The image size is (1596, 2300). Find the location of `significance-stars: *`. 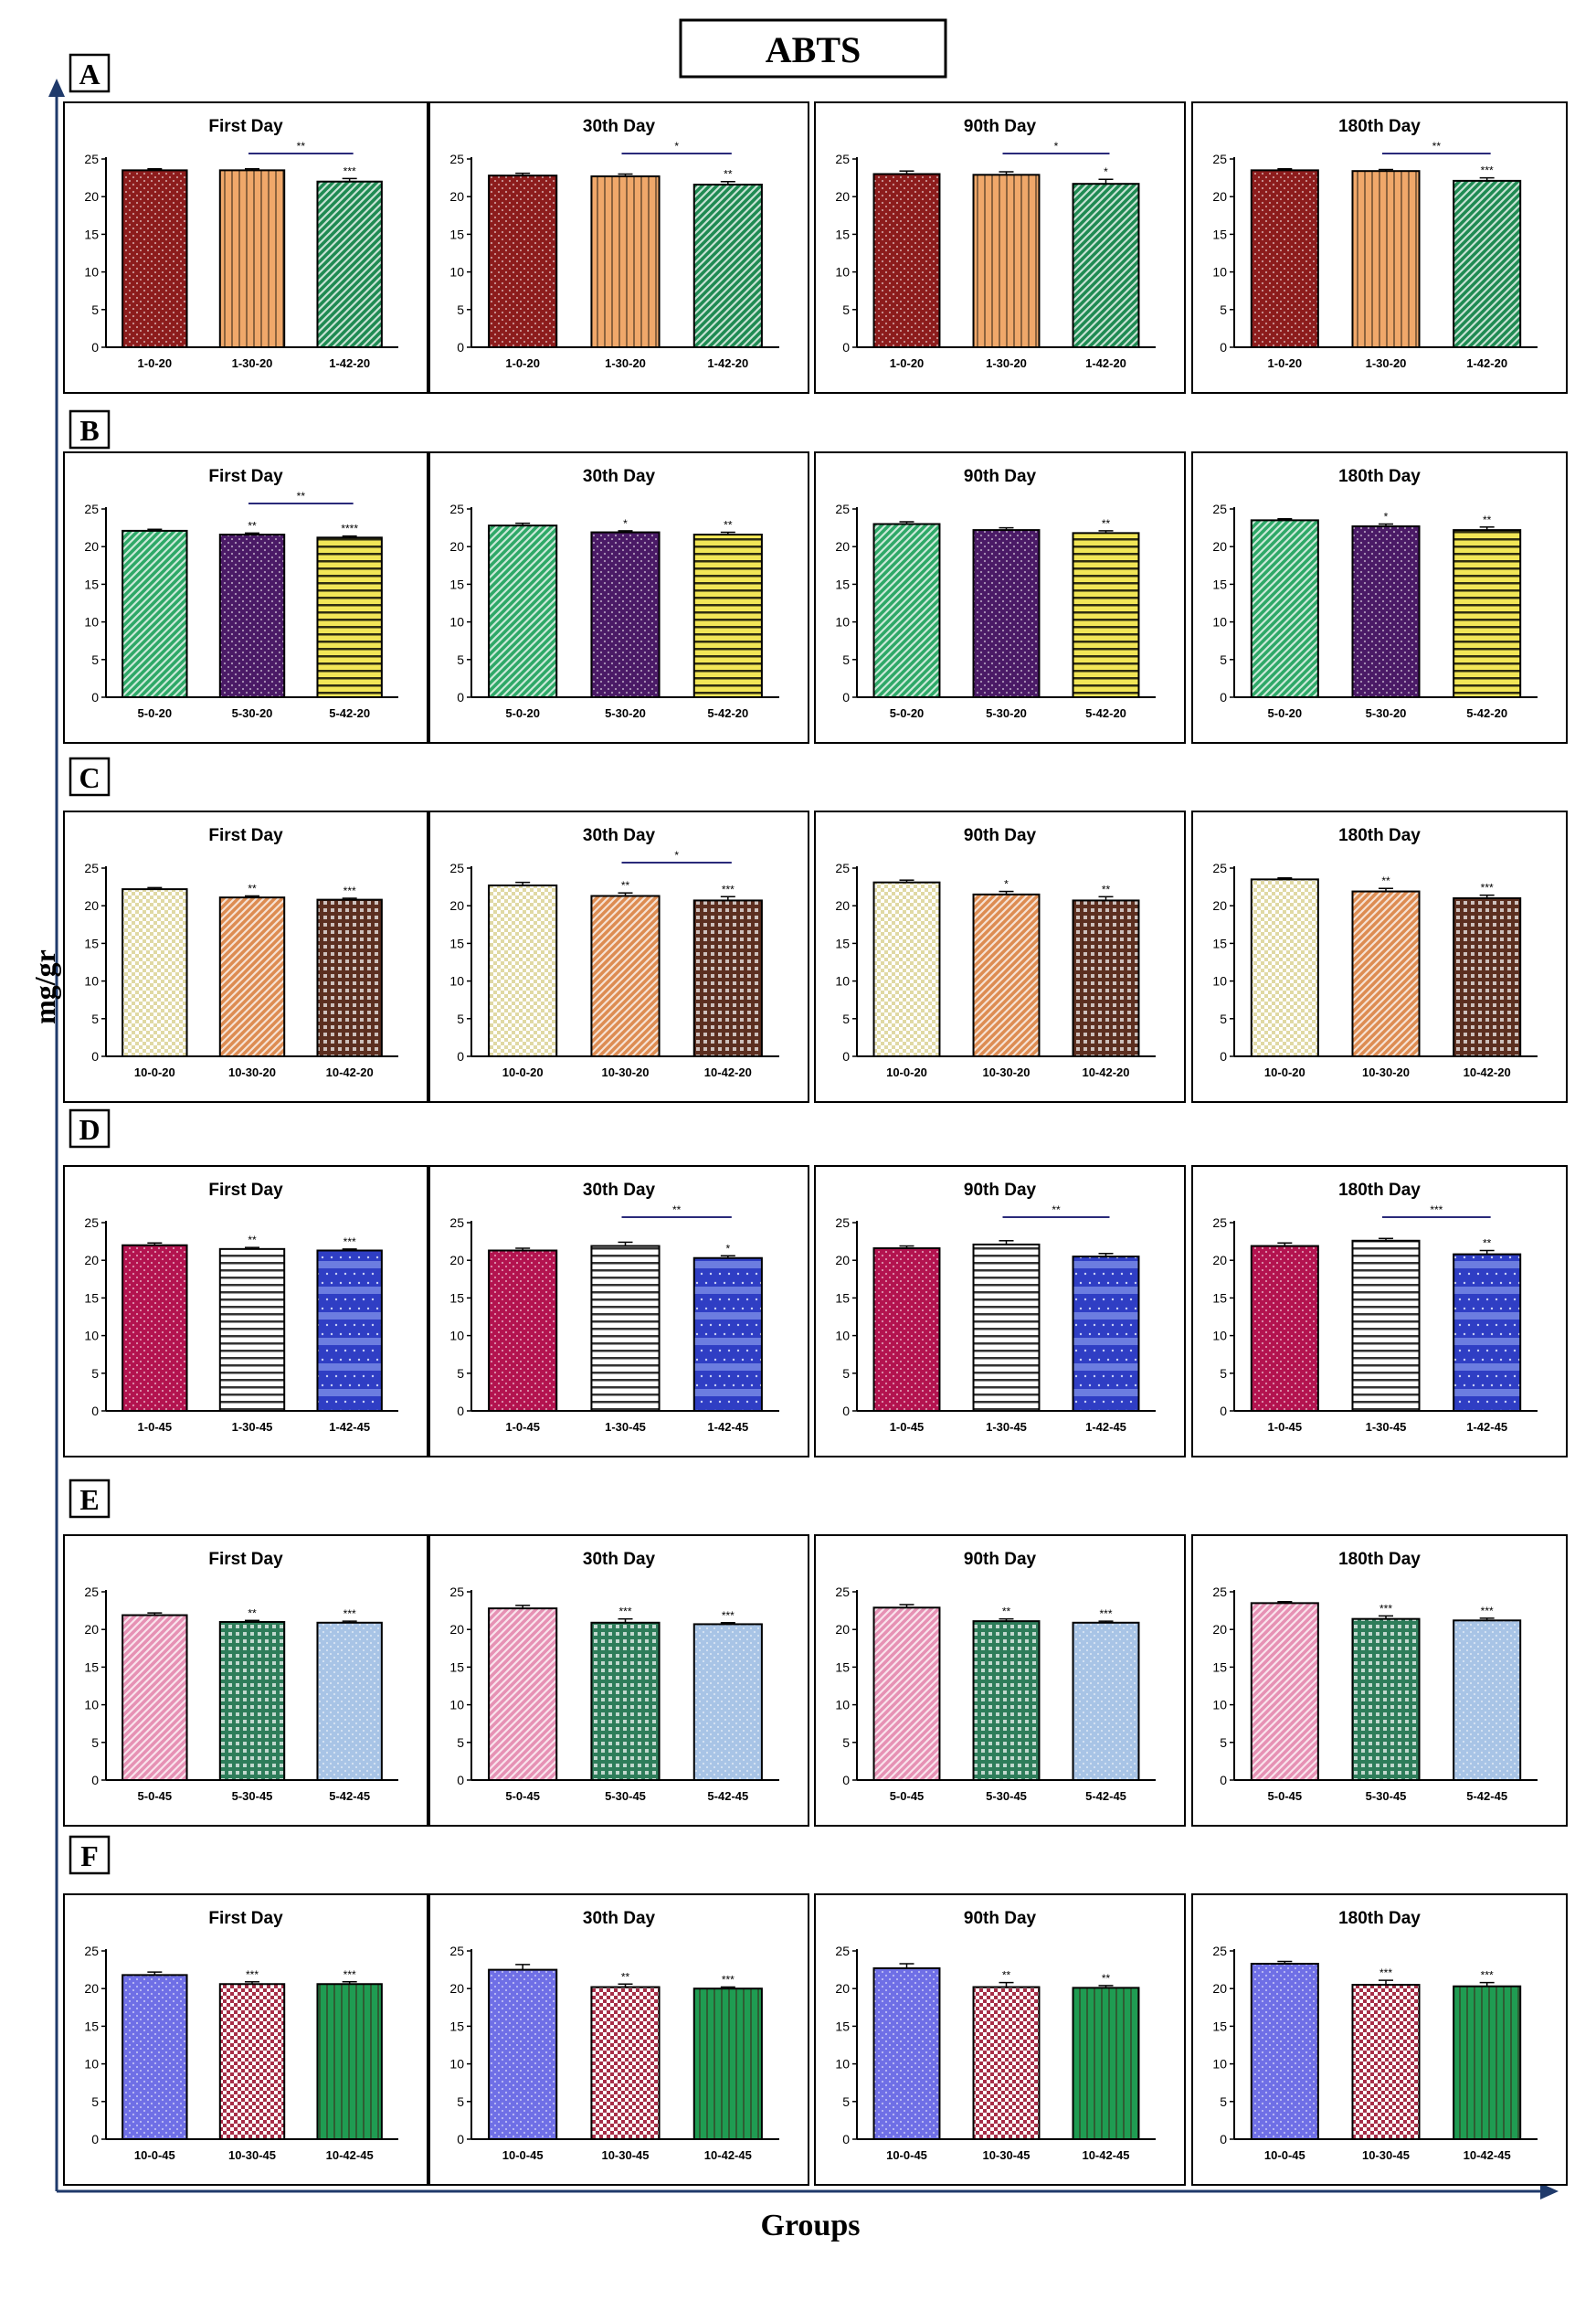

significance-stars: * is located at coordinates (1386, 516).